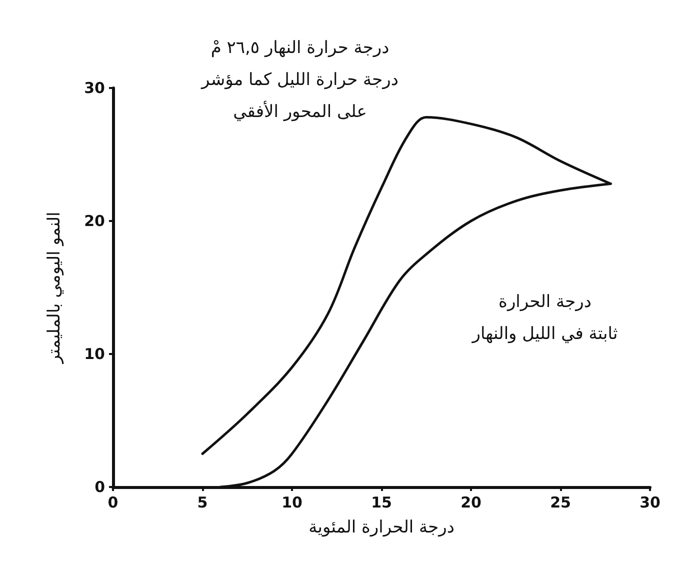 This screenshot has height=573, width=684. Describe the element at coordinates (299, 80) in the screenshot. I see `annotation: درجة حرارة النهار ٢٦,٥ مْ درجة حرارة الليل كما مؤشر على المحور الأفقي` at that location.